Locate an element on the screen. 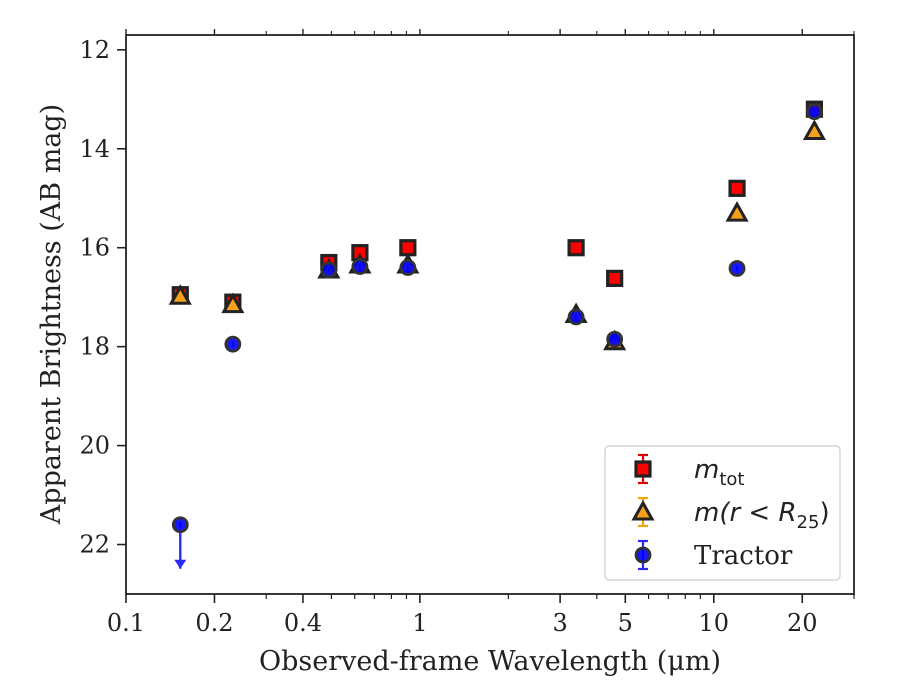 This screenshot has height=700, width=900. legend-label: Tractor is located at coordinates (743, 556).